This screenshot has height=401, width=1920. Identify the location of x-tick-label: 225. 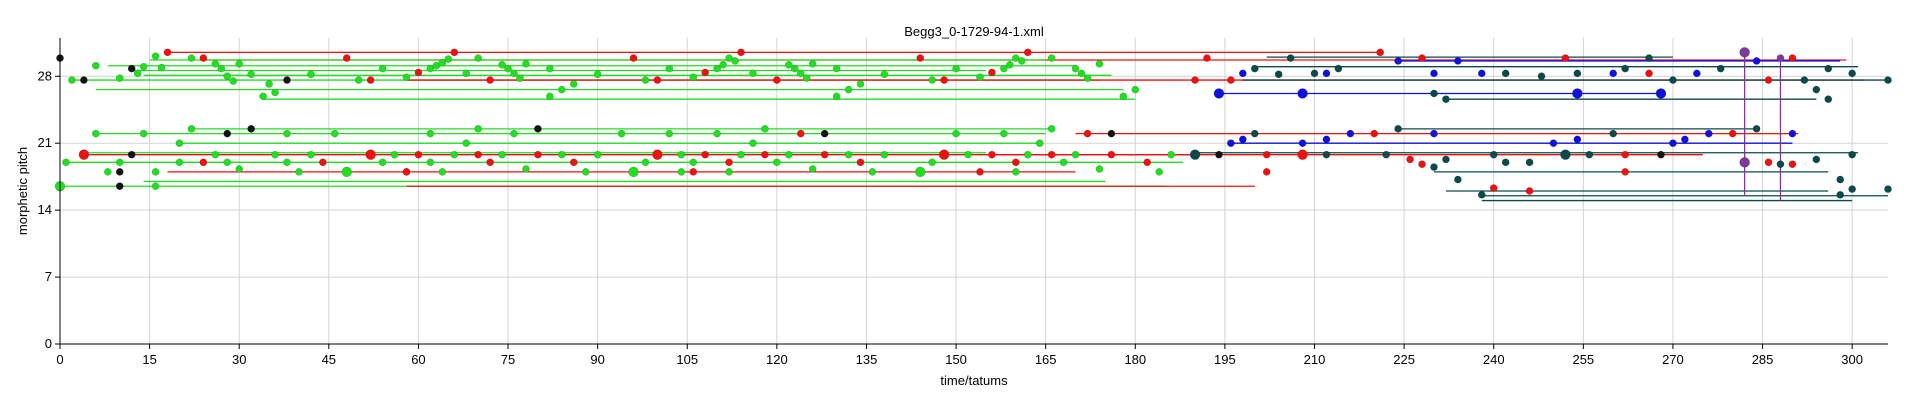
(1404, 359).